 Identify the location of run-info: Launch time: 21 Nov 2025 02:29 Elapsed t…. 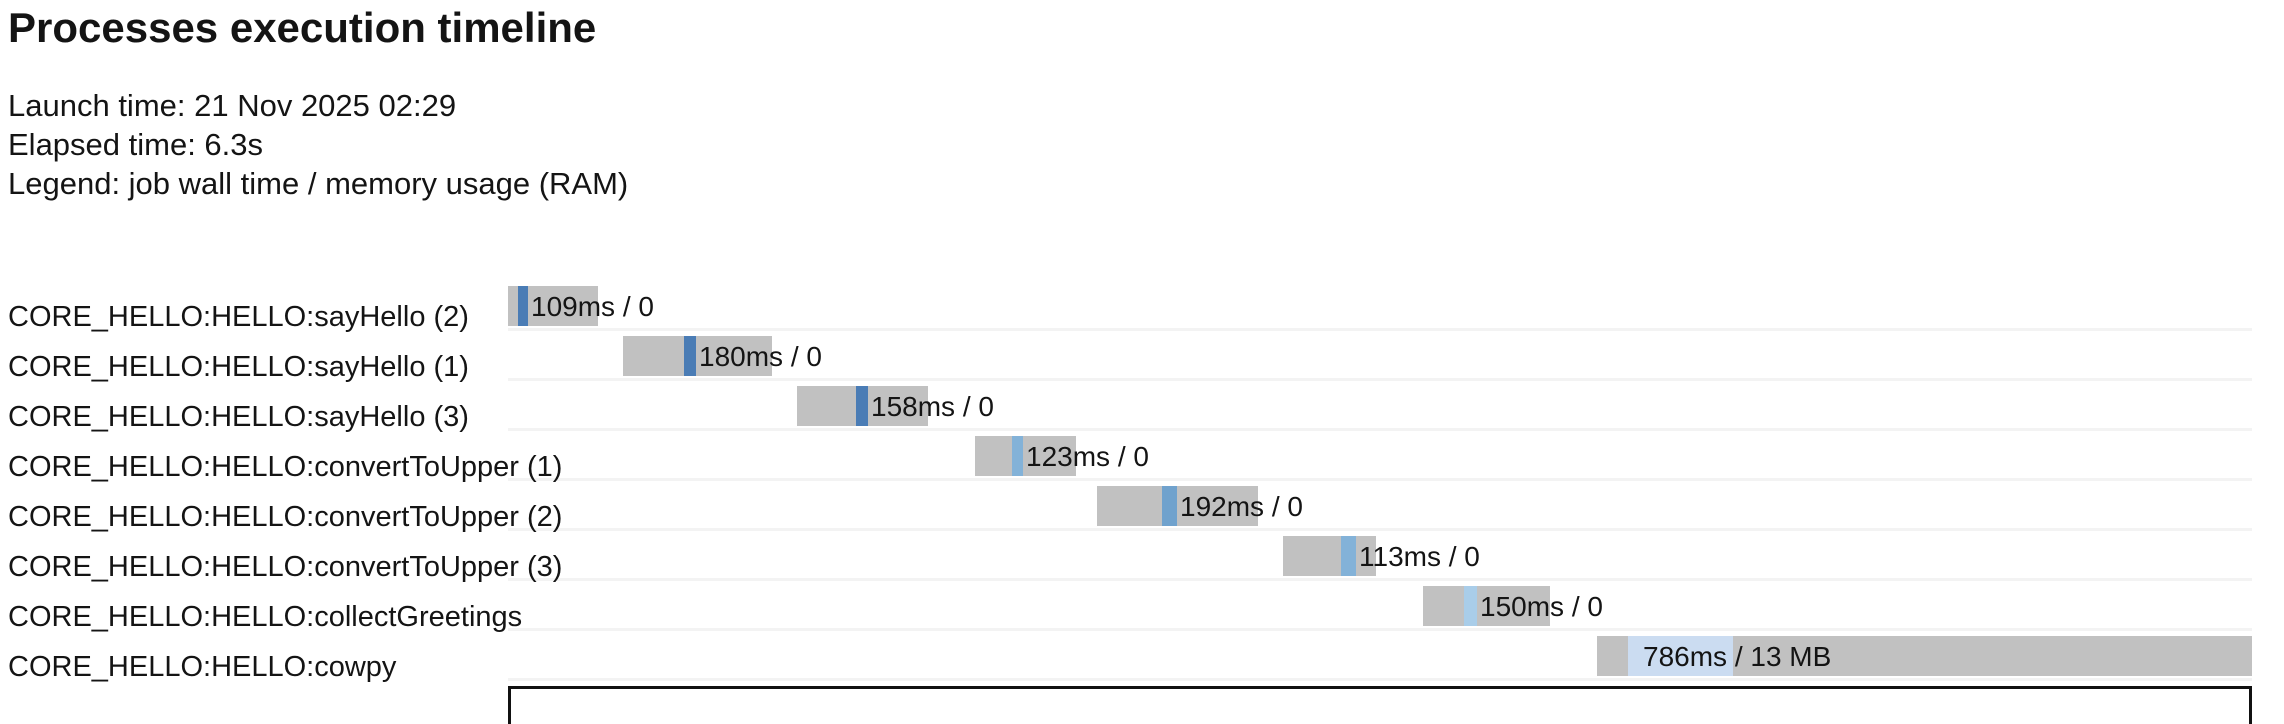
(318, 144).